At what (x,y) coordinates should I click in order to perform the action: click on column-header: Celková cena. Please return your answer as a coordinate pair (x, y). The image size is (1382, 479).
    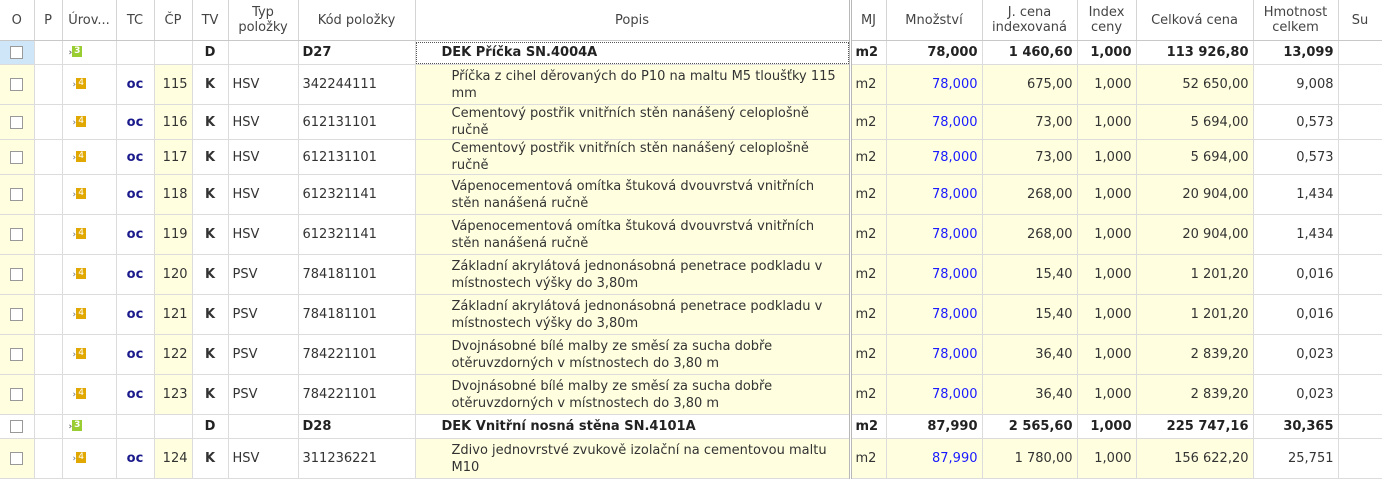
    Looking at the image, I should click on (1195, 20).